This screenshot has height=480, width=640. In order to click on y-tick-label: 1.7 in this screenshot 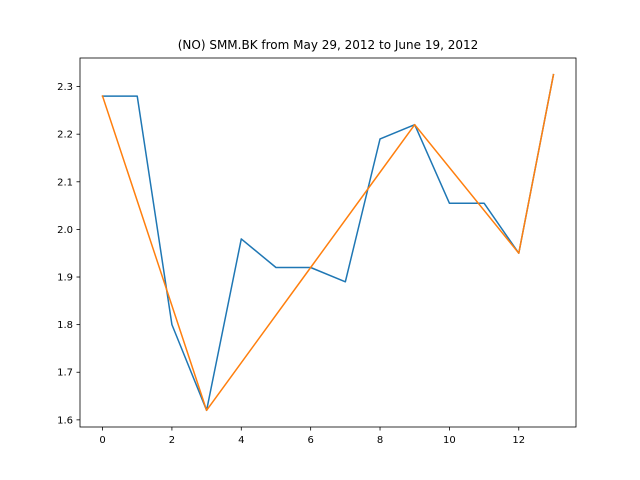, I will do `click(65, 373)`.